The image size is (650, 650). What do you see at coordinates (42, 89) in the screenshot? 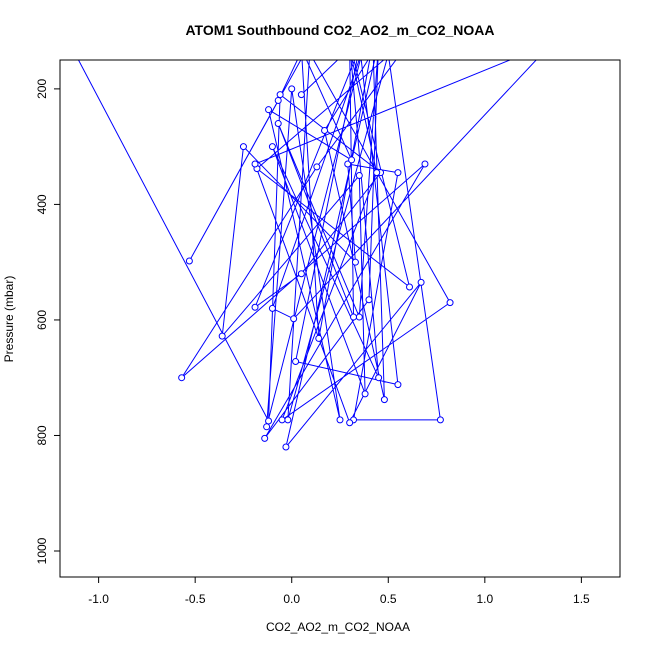
I see `y-tick-label: 200` at bounding box center [42, 89].